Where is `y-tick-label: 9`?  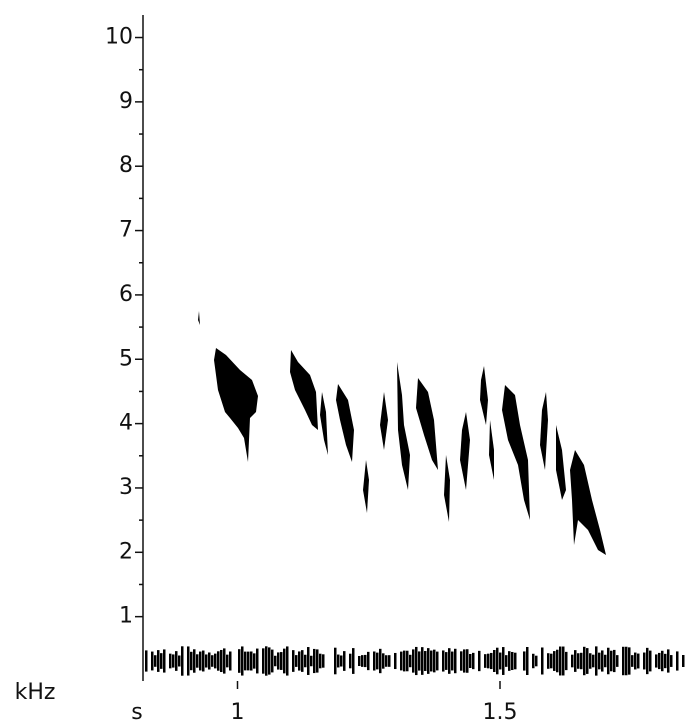
y-tick-label: 9 is located at coordinates (126, 101).